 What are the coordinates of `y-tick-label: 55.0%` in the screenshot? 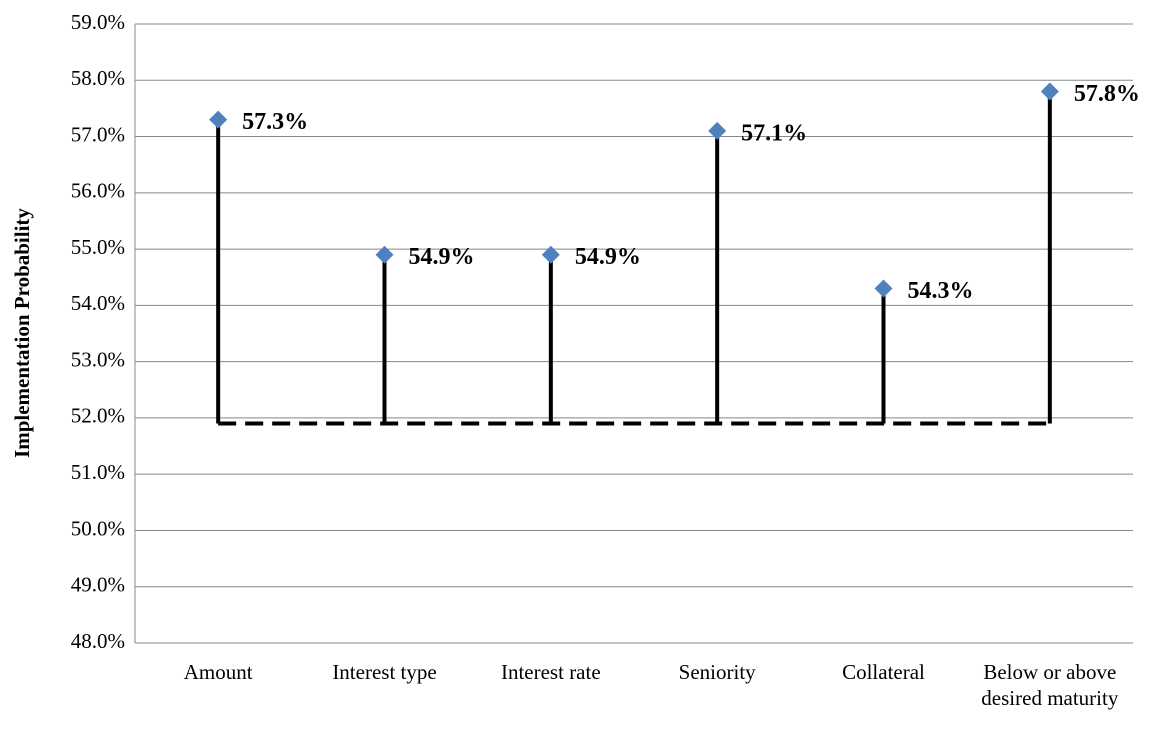 It's located at (98, 247).